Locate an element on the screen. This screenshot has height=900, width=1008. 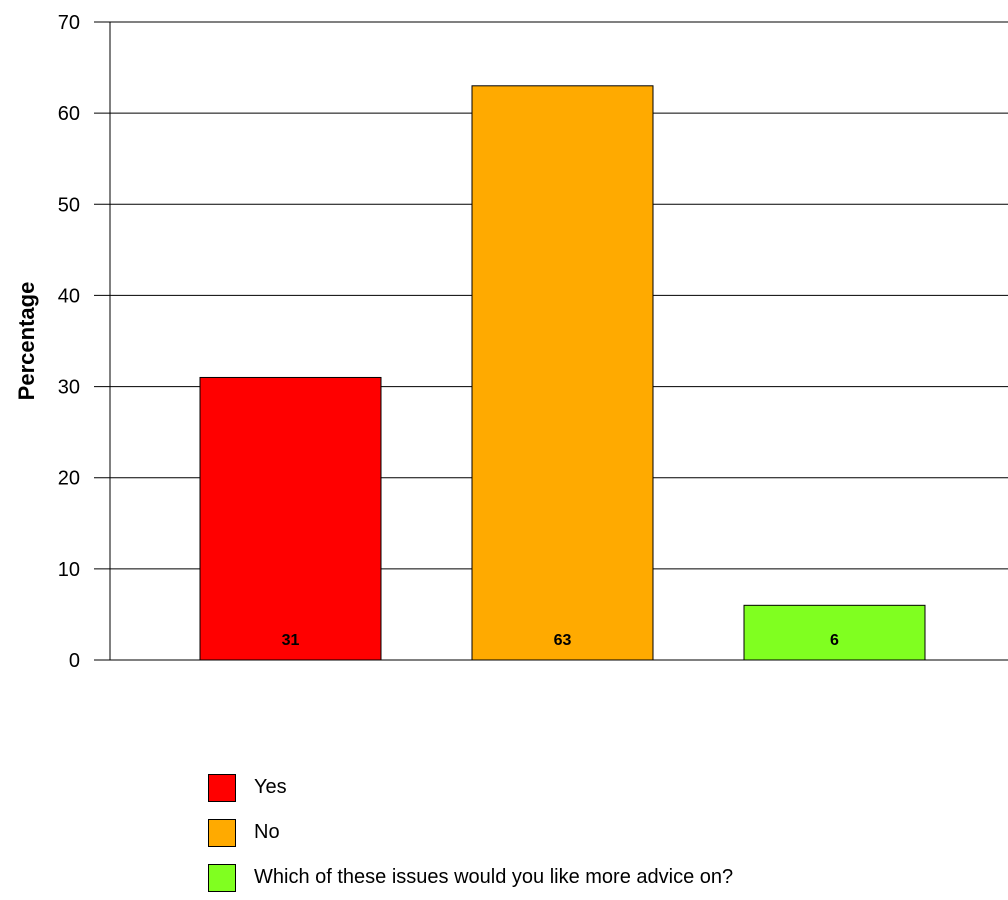
data-label-1: 63 is located at coordinates (563, 640).